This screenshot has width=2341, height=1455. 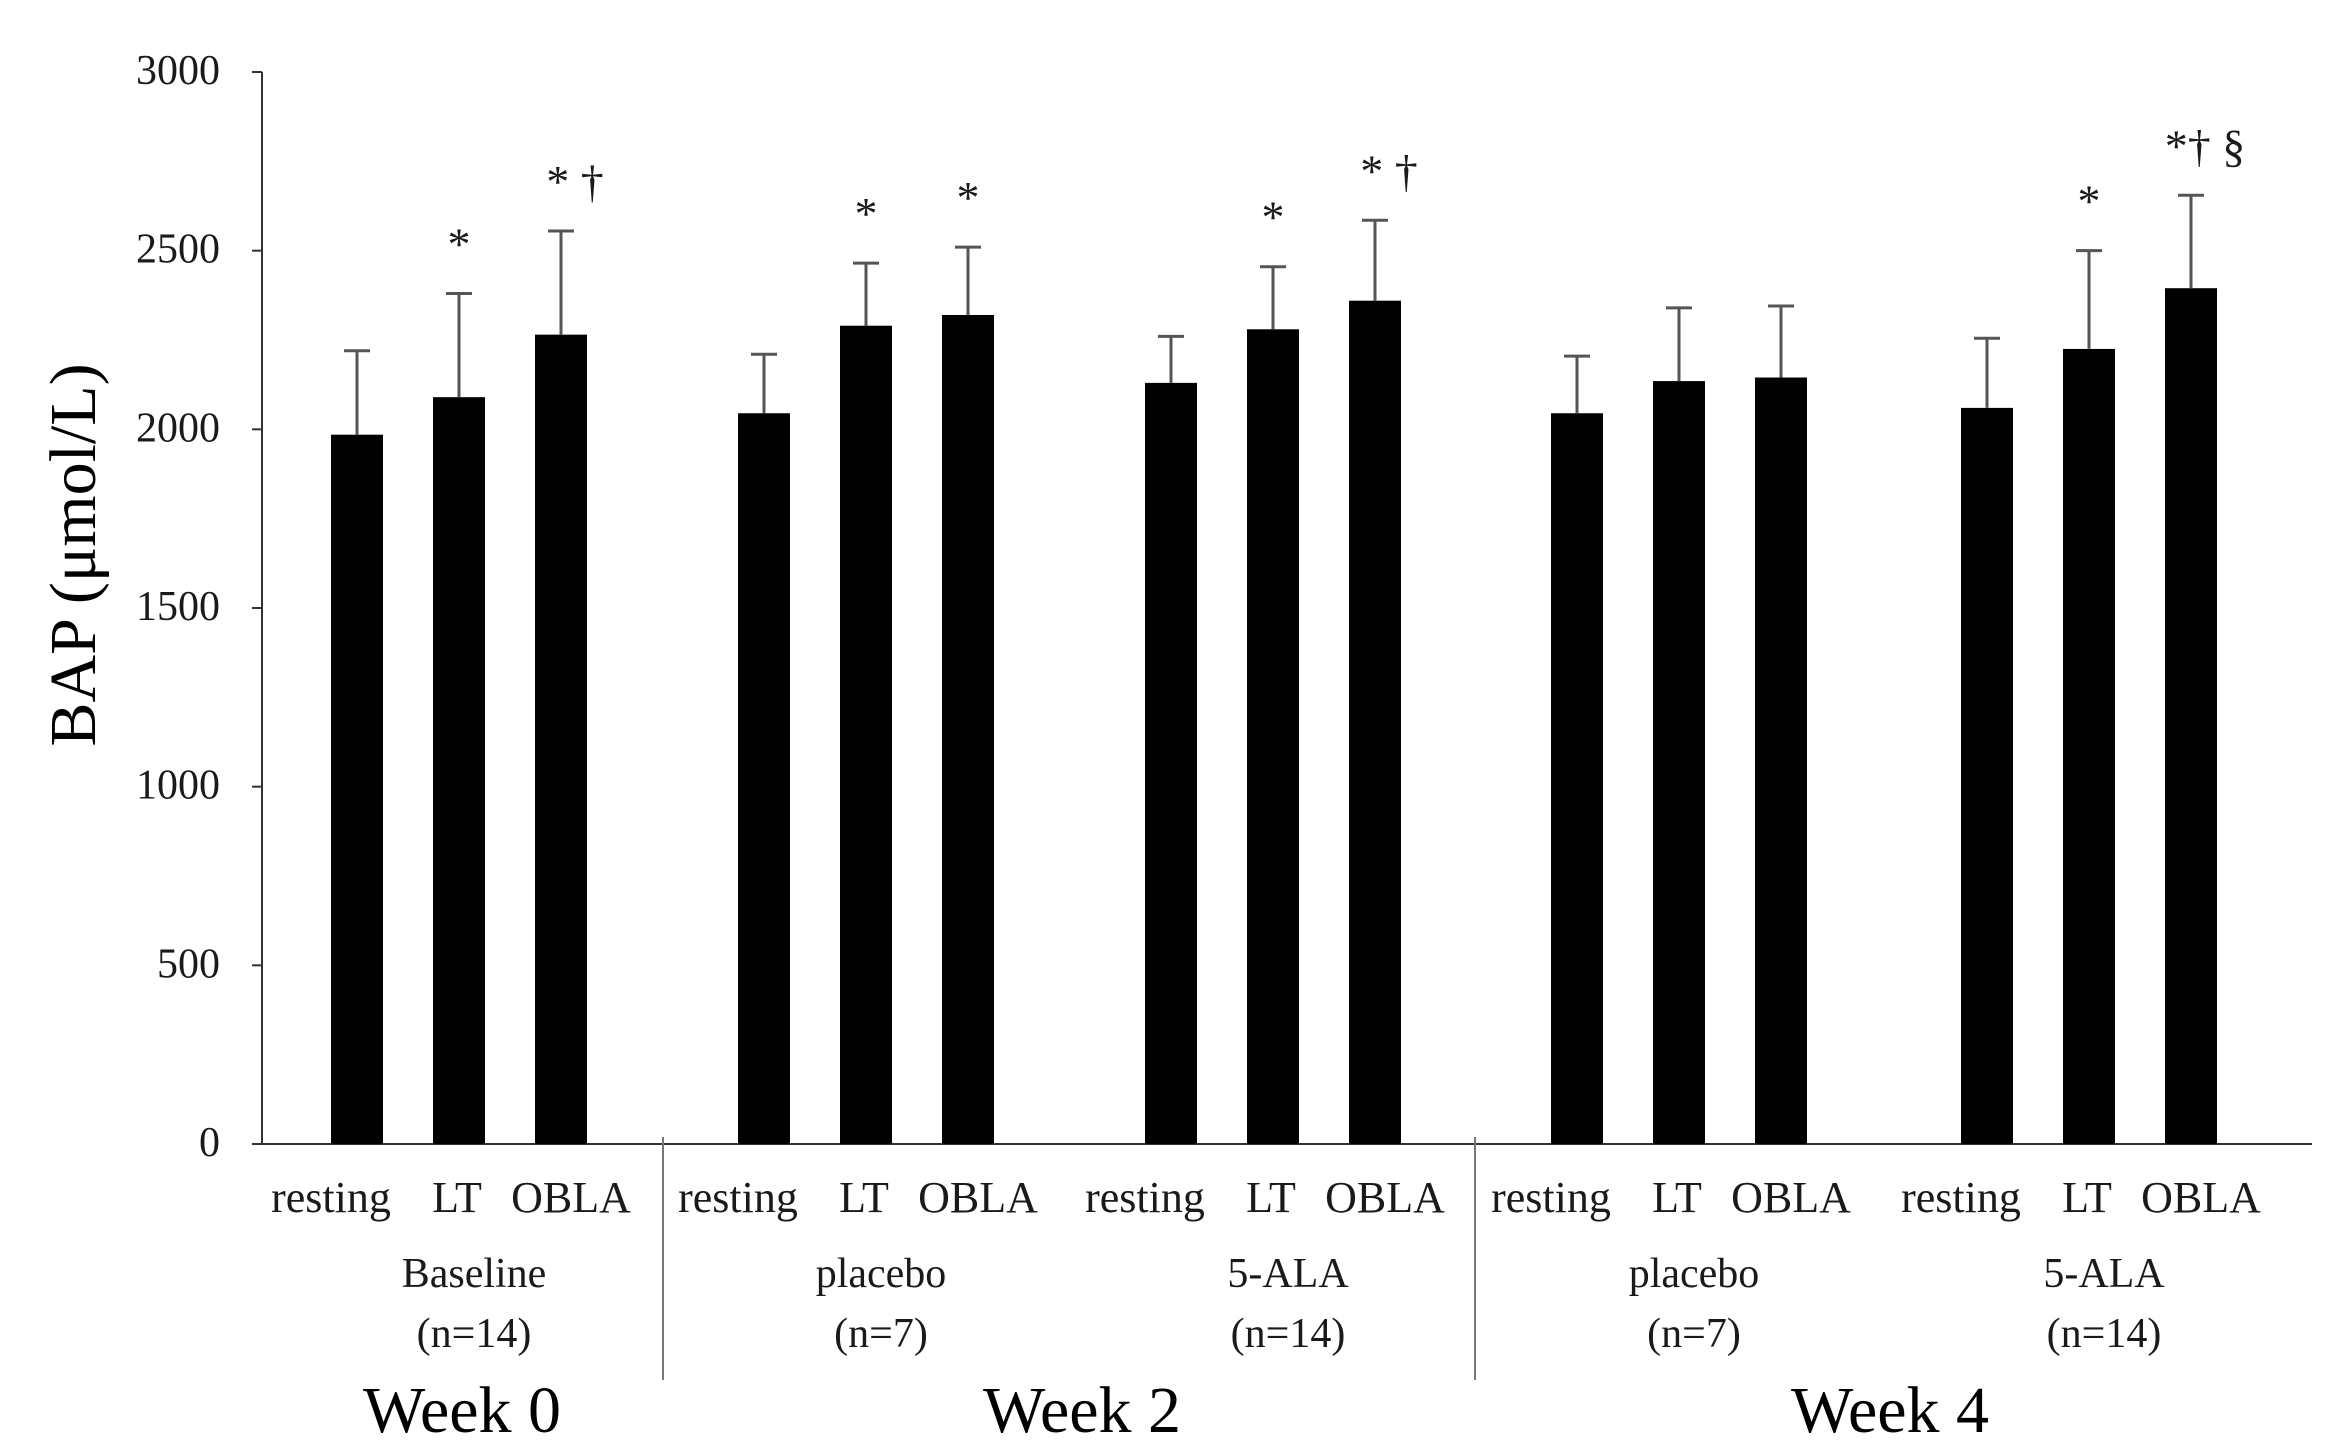 What do you see at coordinates (462, 1410) in the screenshot?
I see `week-label: Week 0` at bounding box center [462, 1410].